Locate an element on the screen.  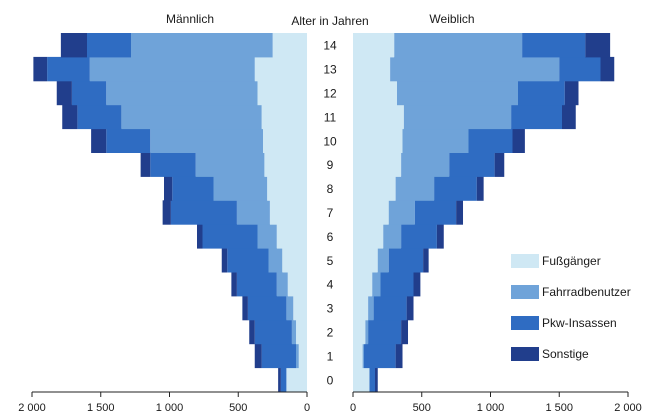
legend-swatch-fahrradbenutzer is located at coordinates (525, 292).